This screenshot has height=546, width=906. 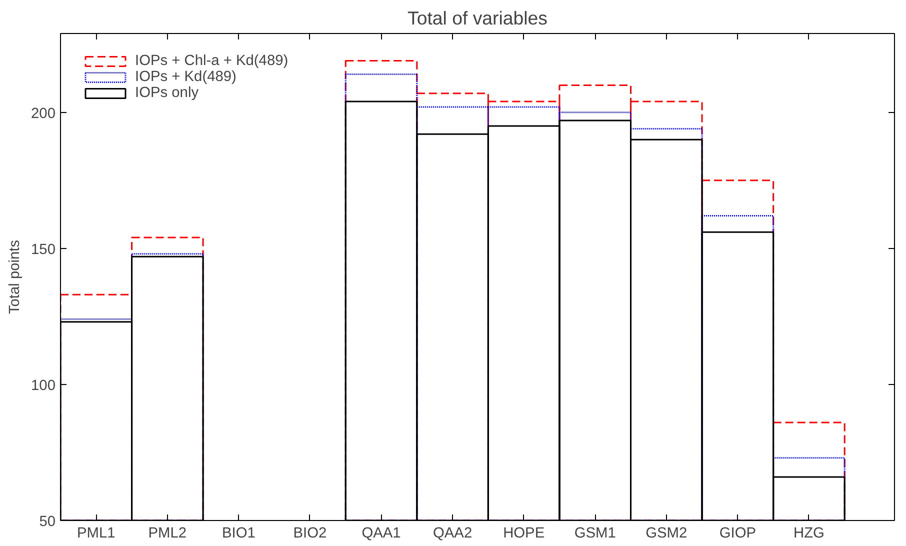 What do you see at coordinates (43, 114) in the screenshot?
I see `y-tick-label: 200` at bounding box center [43, 114].